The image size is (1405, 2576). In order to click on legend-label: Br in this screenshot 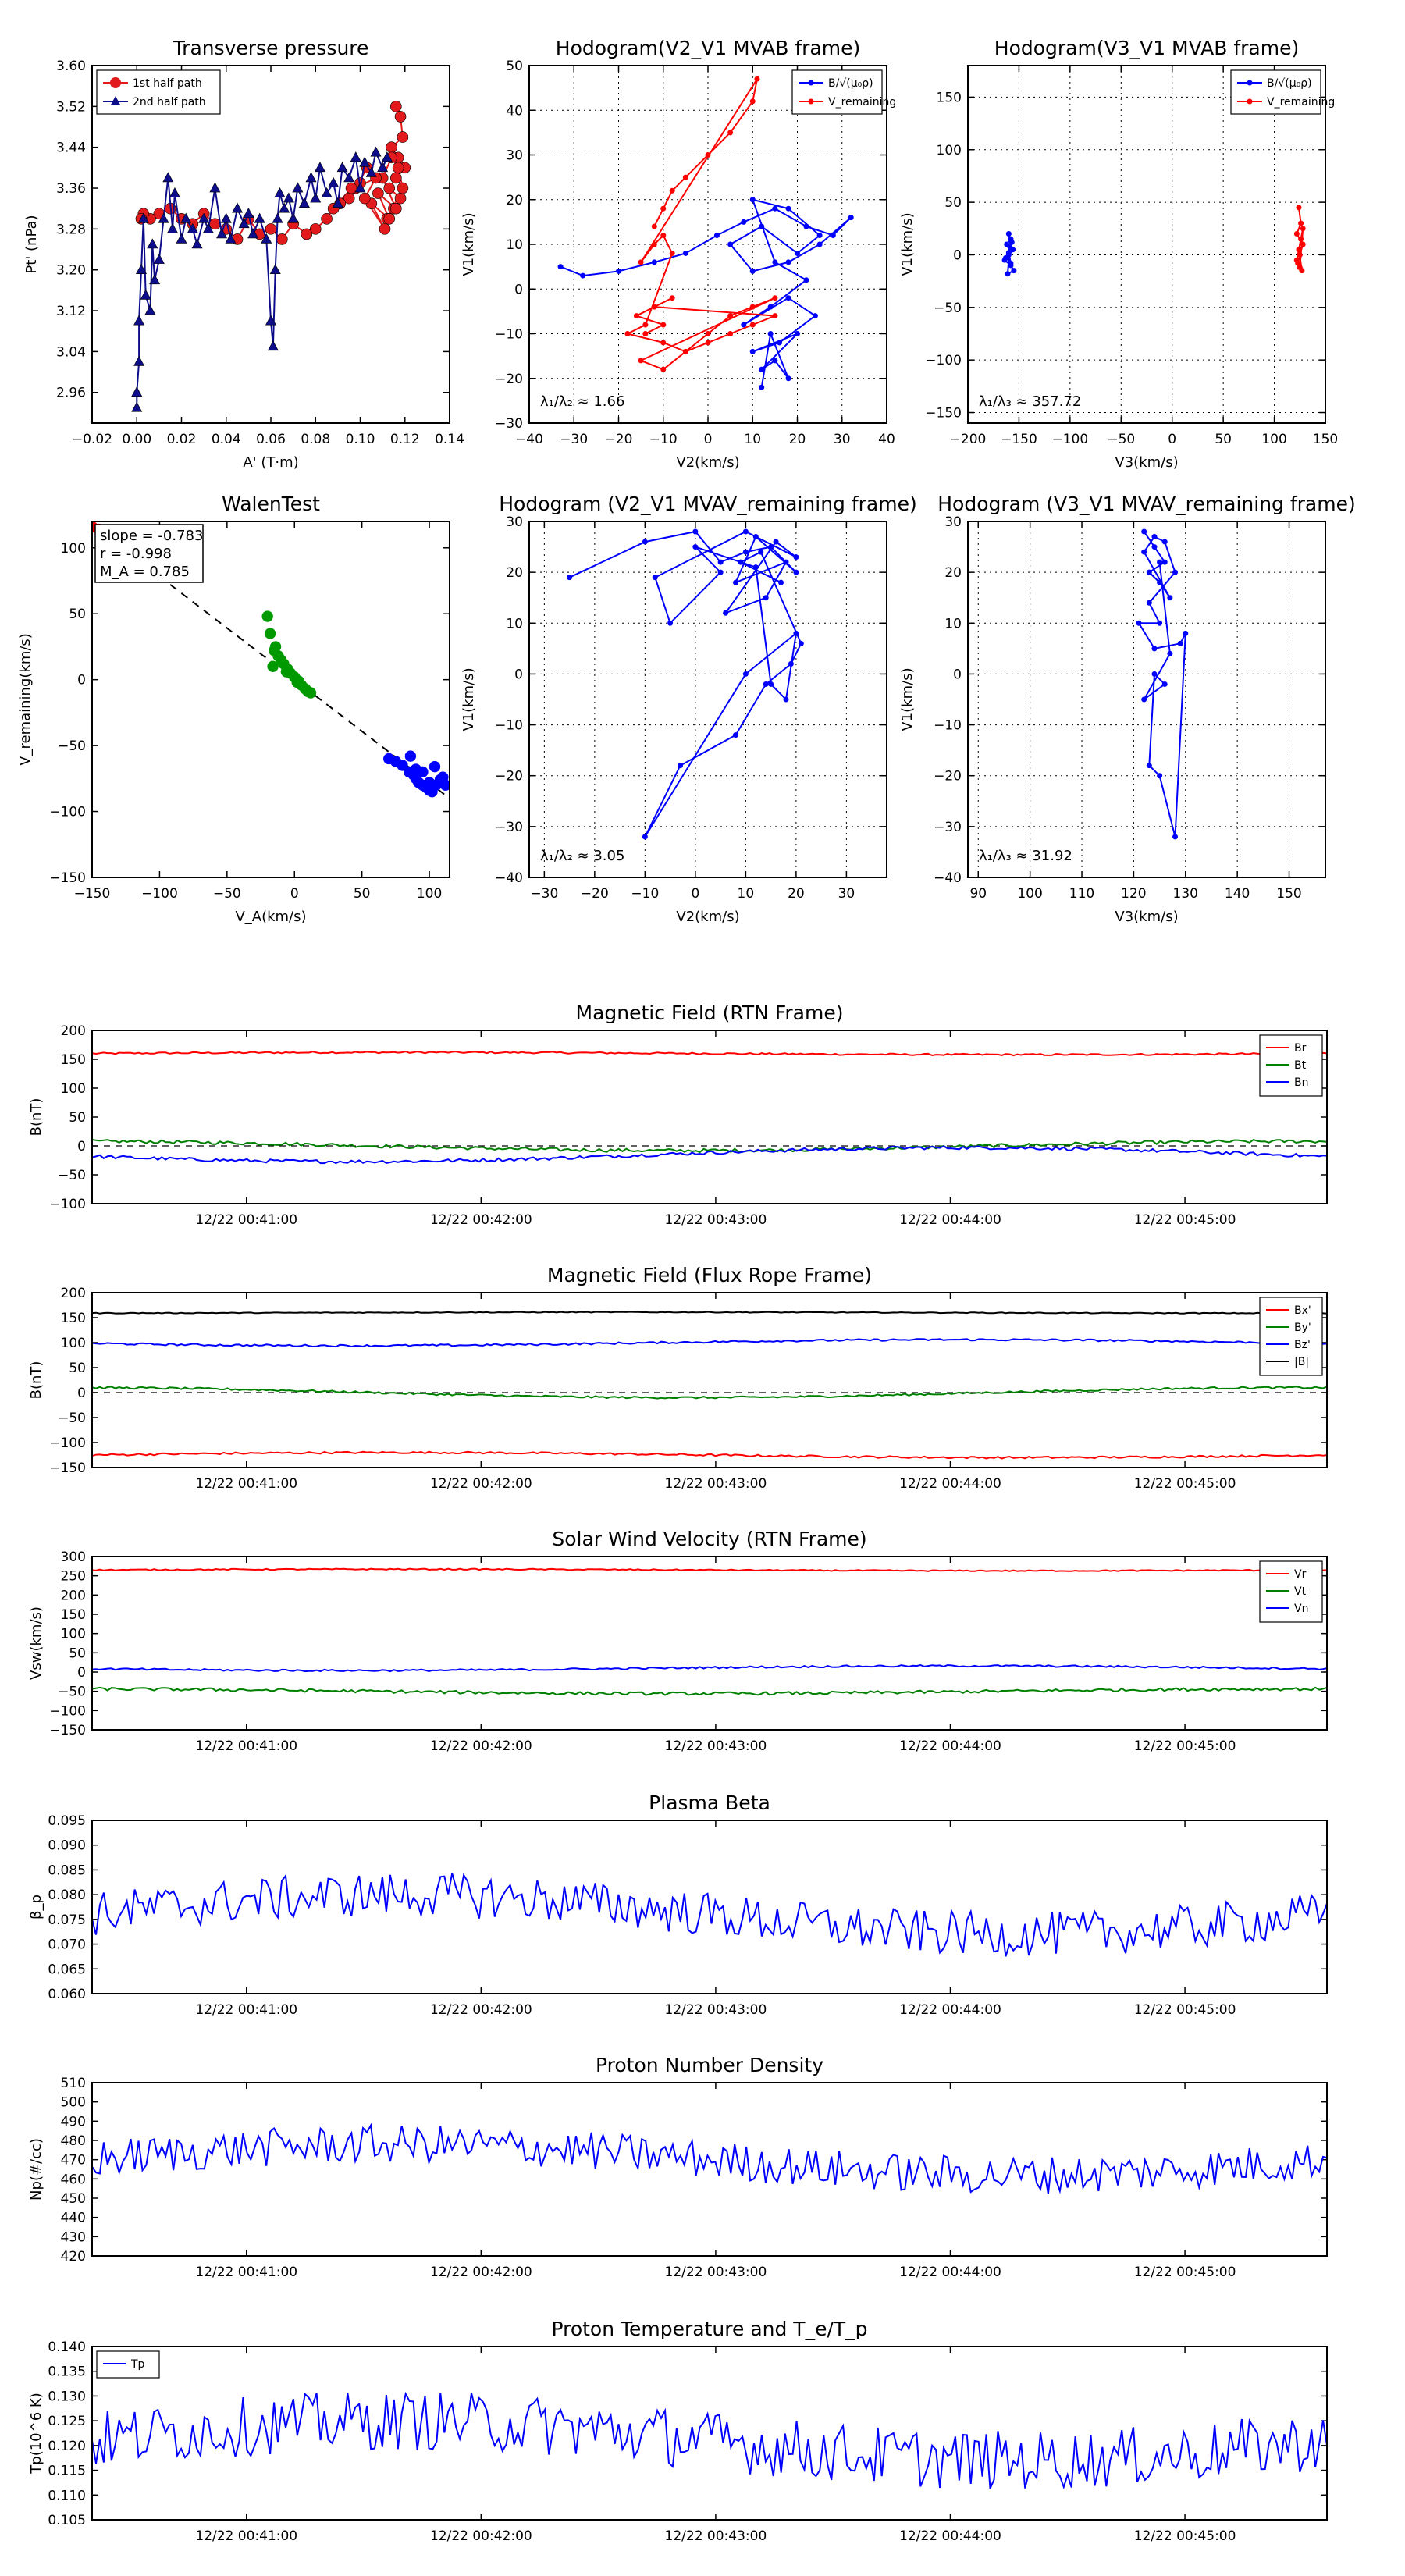, I will do `click(1300, 1048)`.